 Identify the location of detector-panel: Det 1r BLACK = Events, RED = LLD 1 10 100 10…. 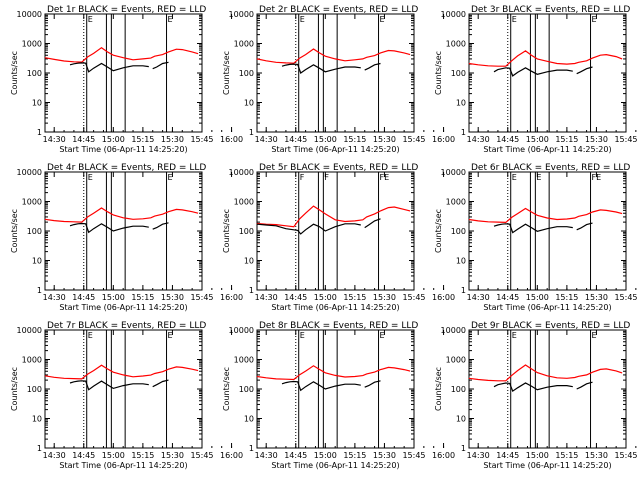
(126, 79).